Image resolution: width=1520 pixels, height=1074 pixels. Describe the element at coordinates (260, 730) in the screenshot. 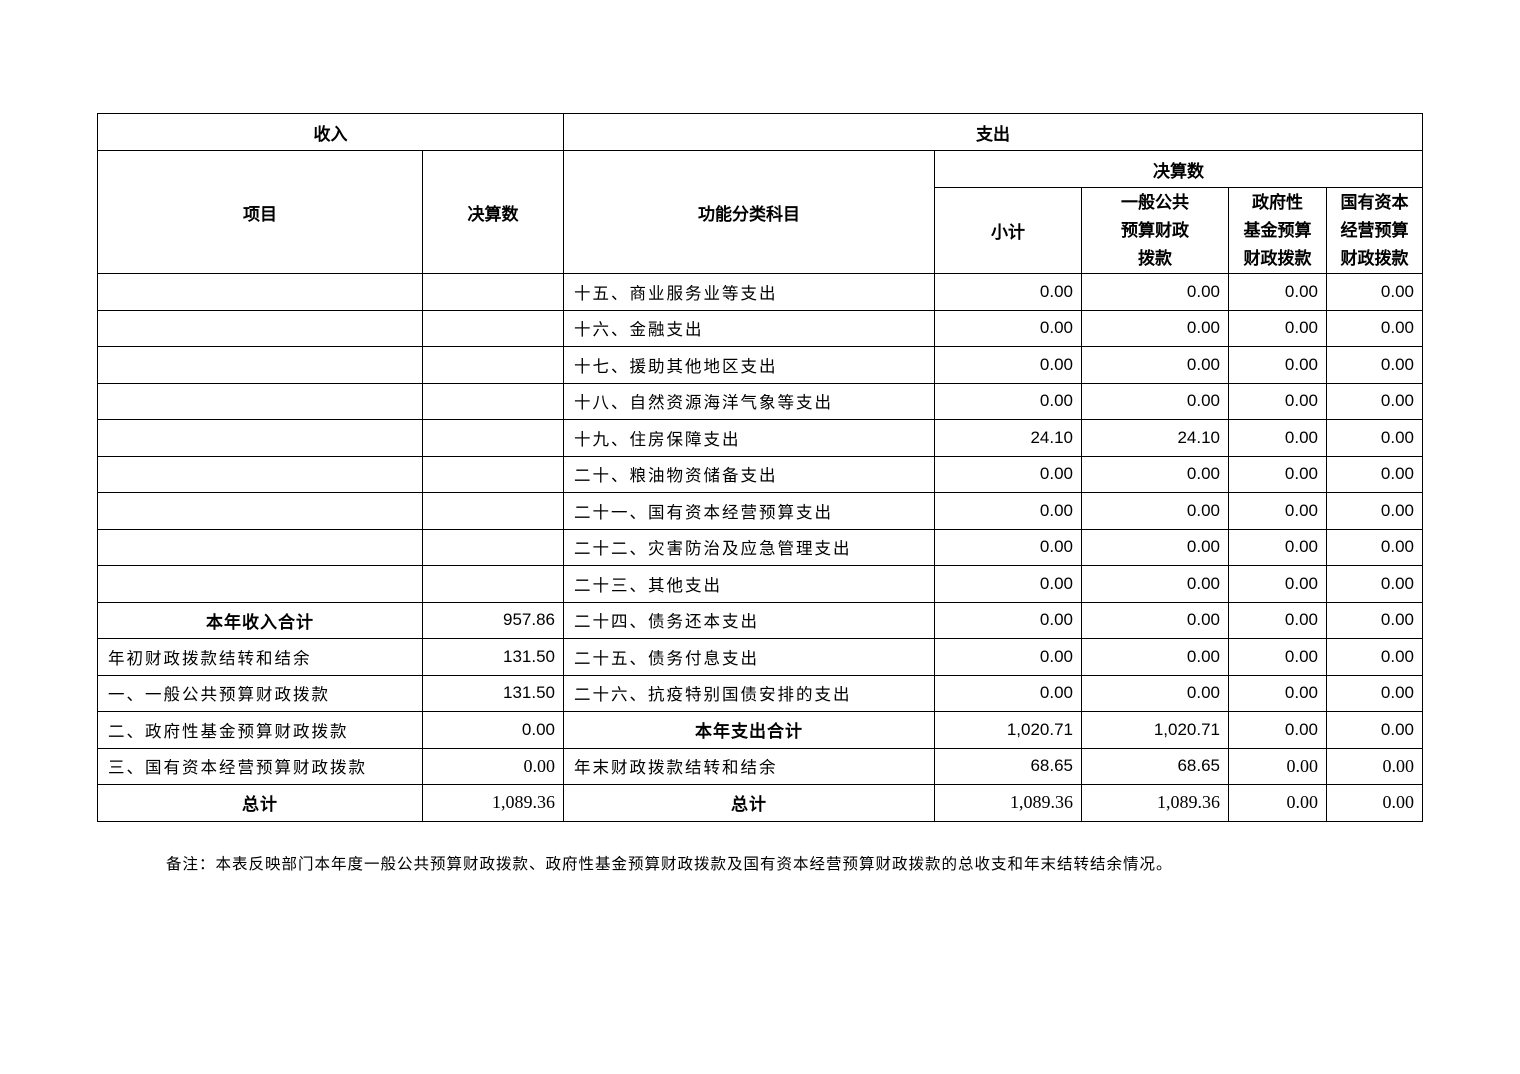

I see `income-item-cell: 二、政府性基金预算财政拨款` at that location.